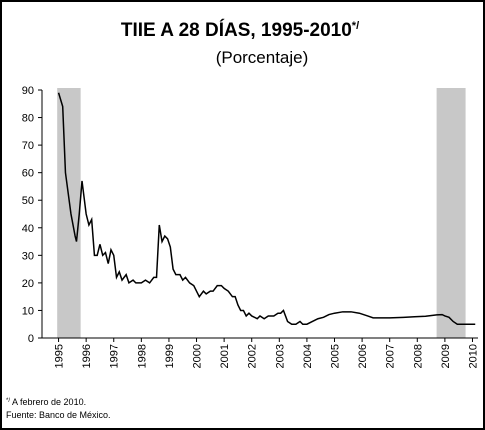 The height and width of the screenshot is (430, 485). I want to click on y-tick-label: 90, so click(28, 91).